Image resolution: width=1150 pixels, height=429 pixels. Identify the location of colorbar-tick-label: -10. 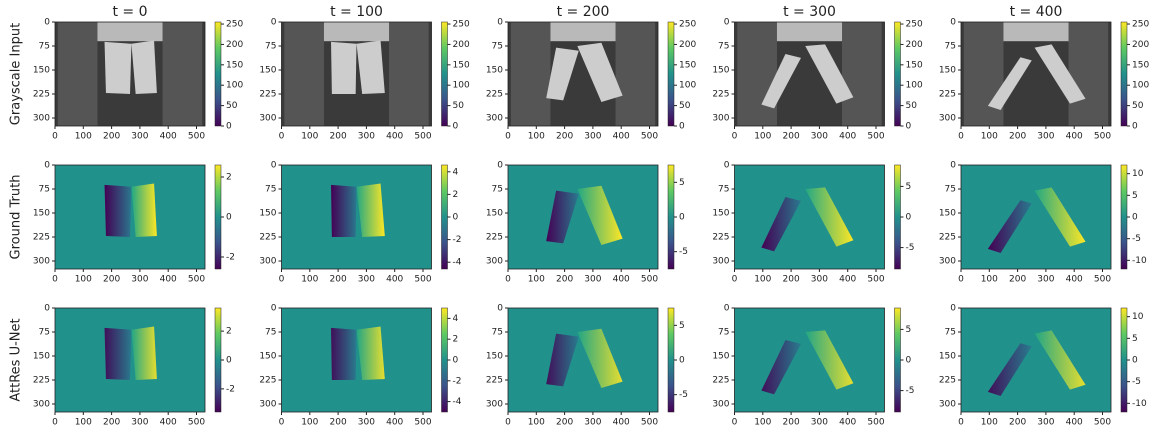
(1139, 261).